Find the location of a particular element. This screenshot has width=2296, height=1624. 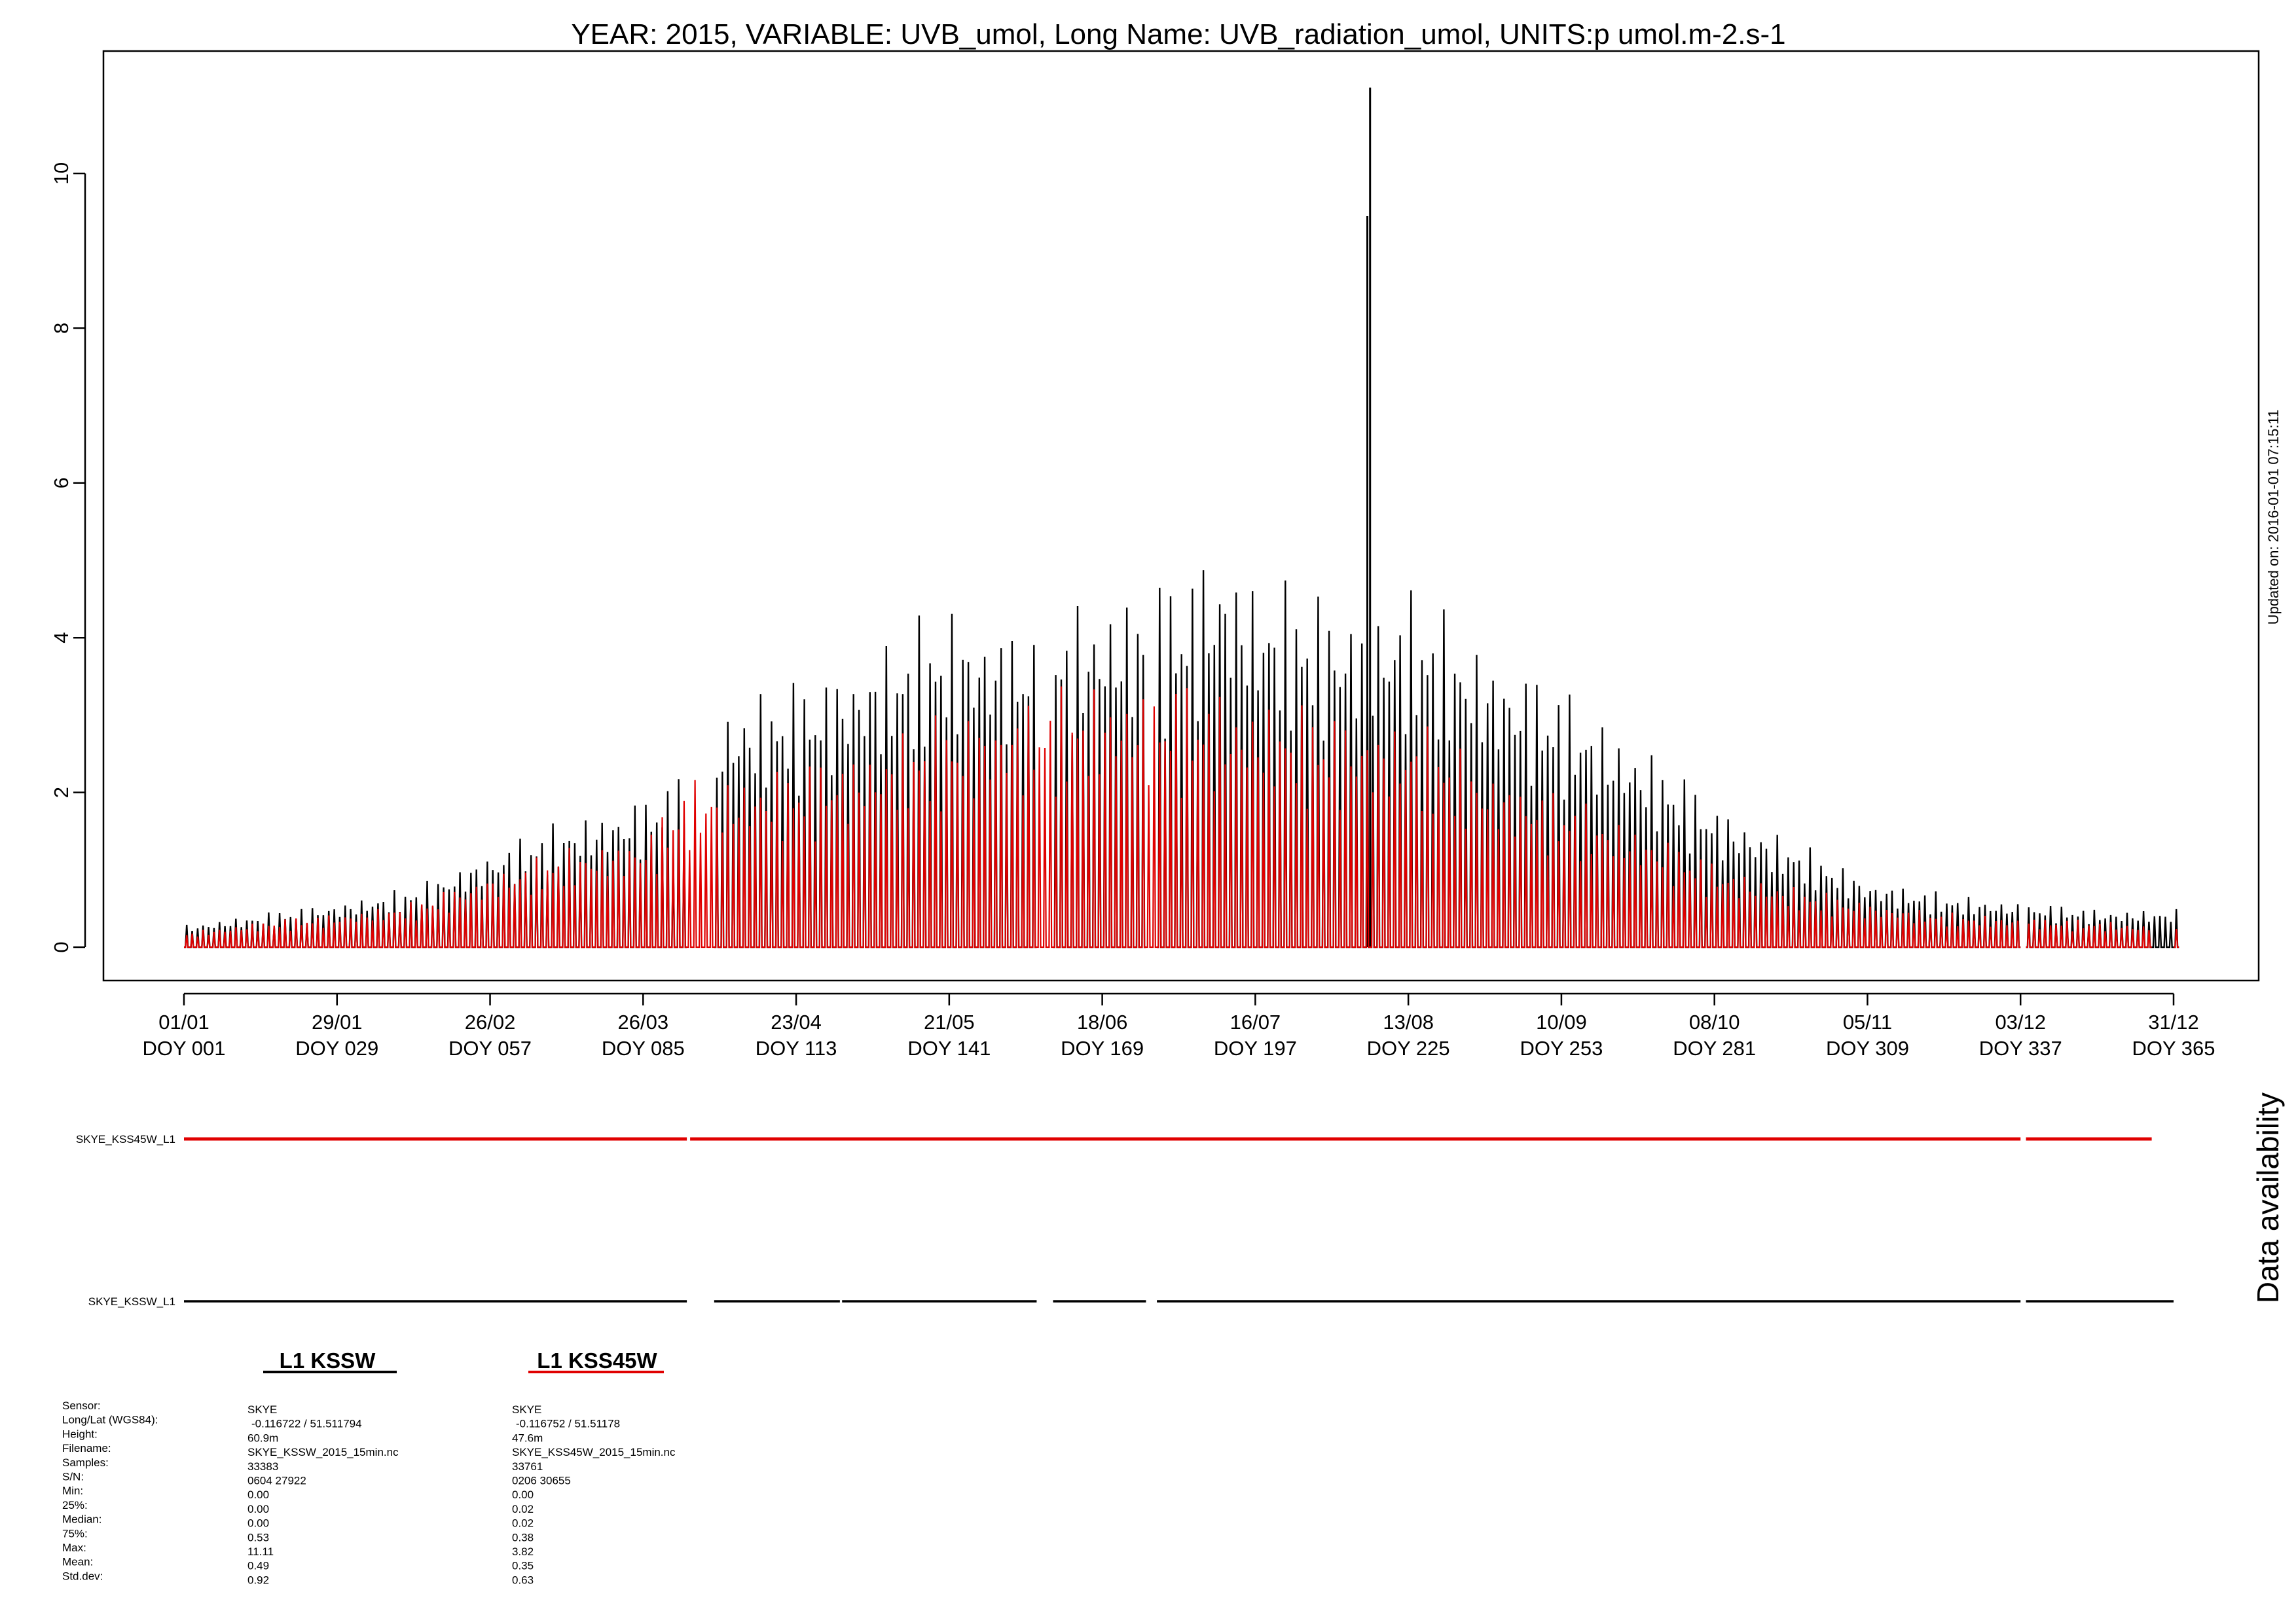

data-availability-title: Data availability is located at coordinates (2268, 1197).